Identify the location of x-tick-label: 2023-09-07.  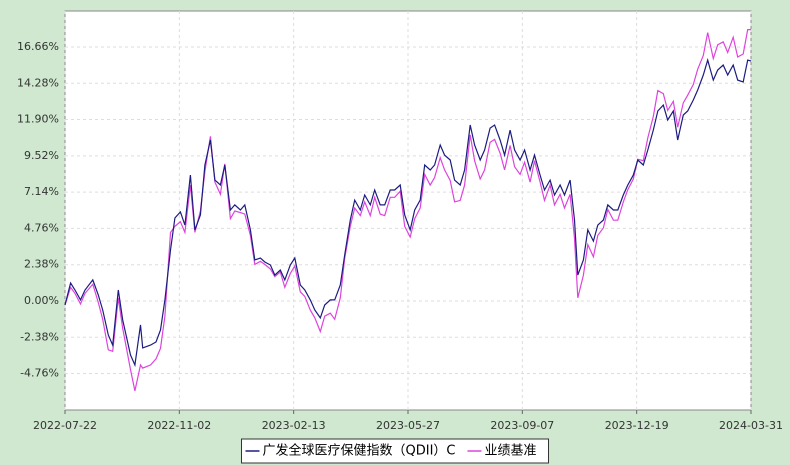
(522, 425).